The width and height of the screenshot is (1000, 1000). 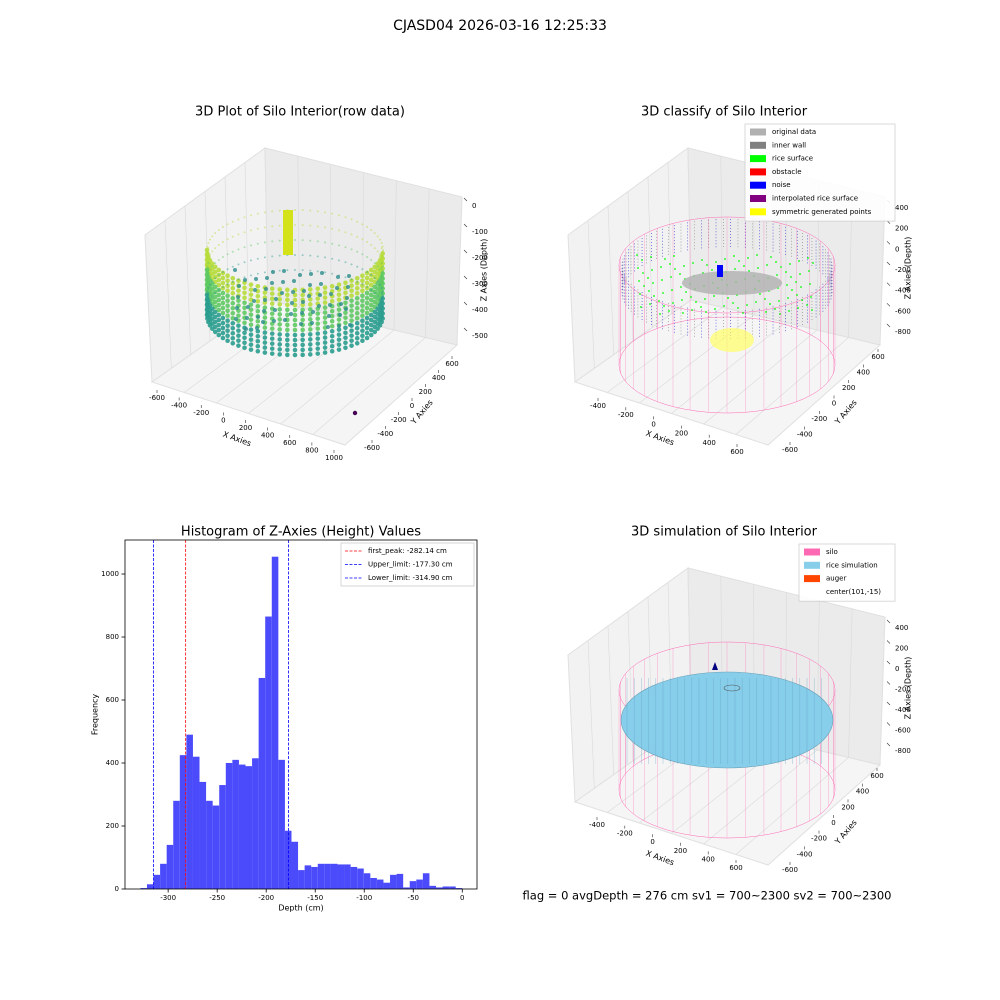 I want to click on x-tick-label: -100, so click(x=364, y=898).